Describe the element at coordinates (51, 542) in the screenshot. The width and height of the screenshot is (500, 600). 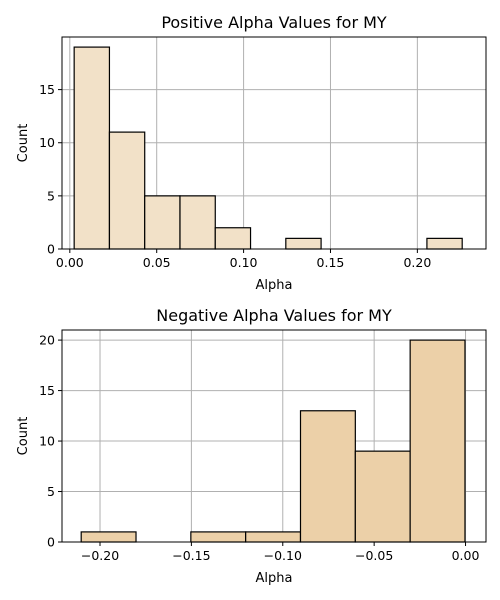
I see `negative-y-tick-label-0: 0` at that location.